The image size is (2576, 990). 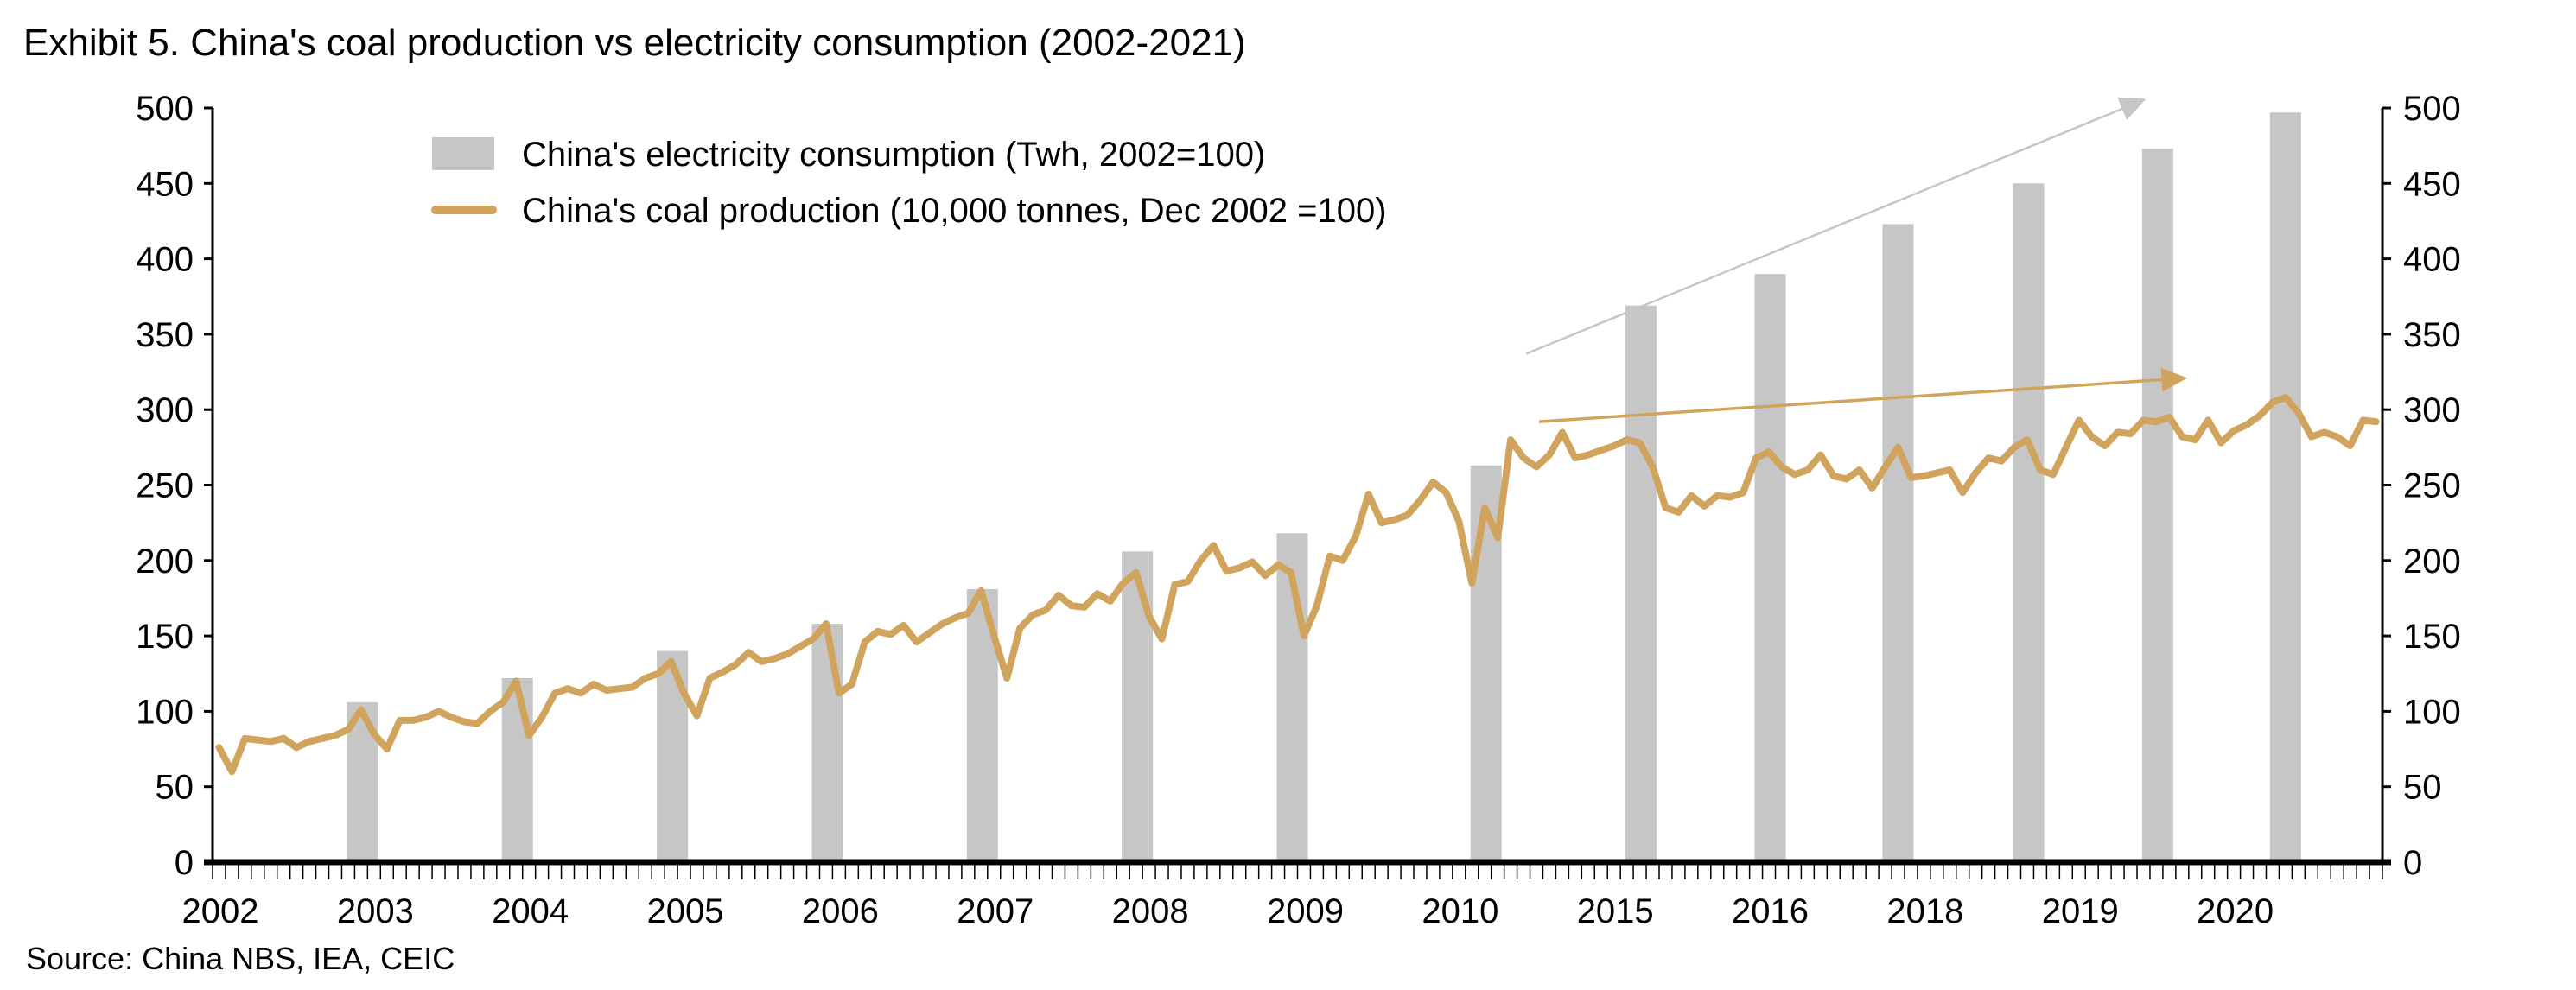 What do you see at coordinates (220, 911) in the screenshot?
I see `x-tick-label: 2002` at bounding box center [220, 911].